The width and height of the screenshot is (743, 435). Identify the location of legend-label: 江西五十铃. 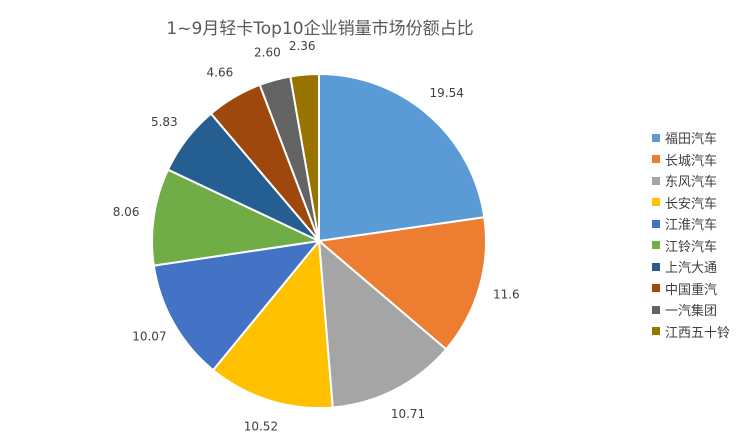
(698, 333).